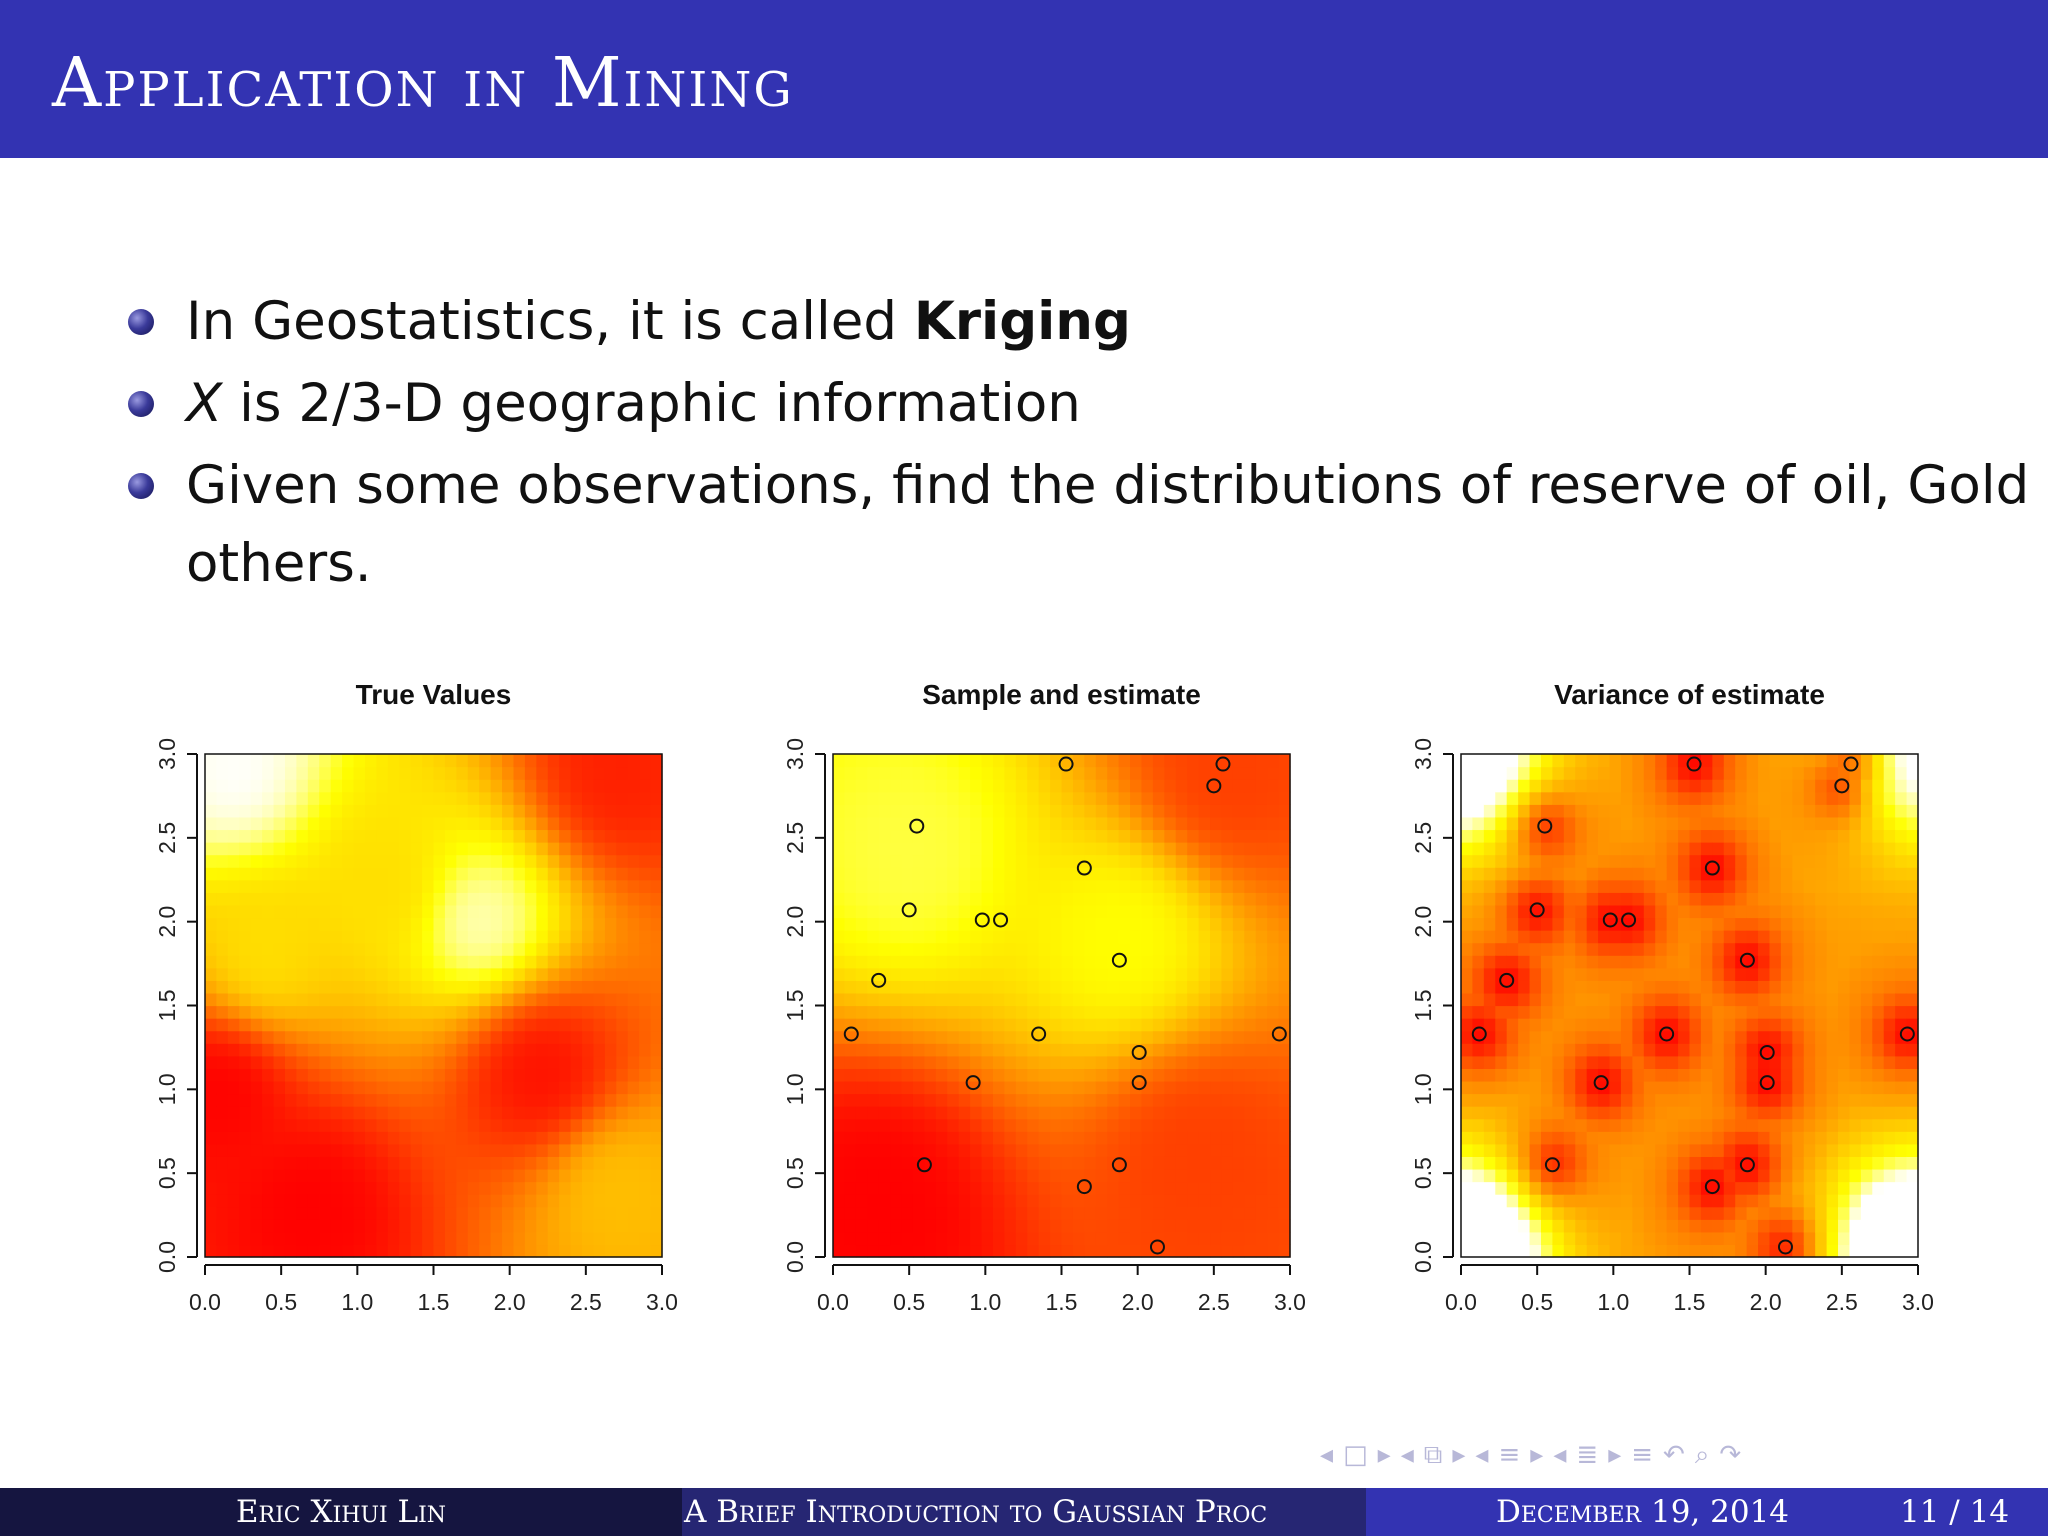 The width and height of the screenshot is (2048, 1536). What do you see at coordinates (1433, 1455) in the screenshot?
I see `frames-icon: ⧉` at bounding box center [1433, 1455].